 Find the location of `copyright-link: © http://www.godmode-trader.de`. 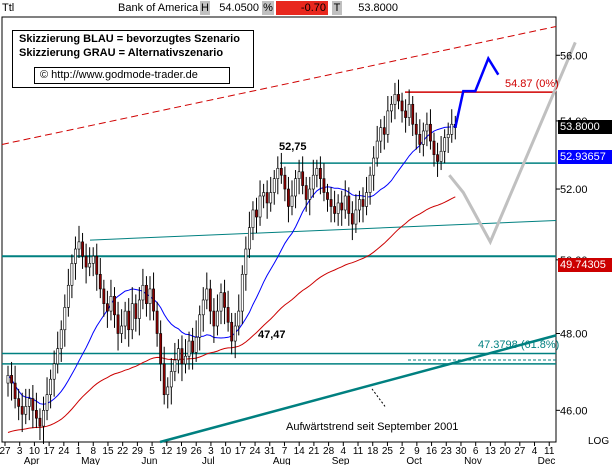

copyright-link: © http://www.godmode-trader.de is located at coordinates (132, 75).